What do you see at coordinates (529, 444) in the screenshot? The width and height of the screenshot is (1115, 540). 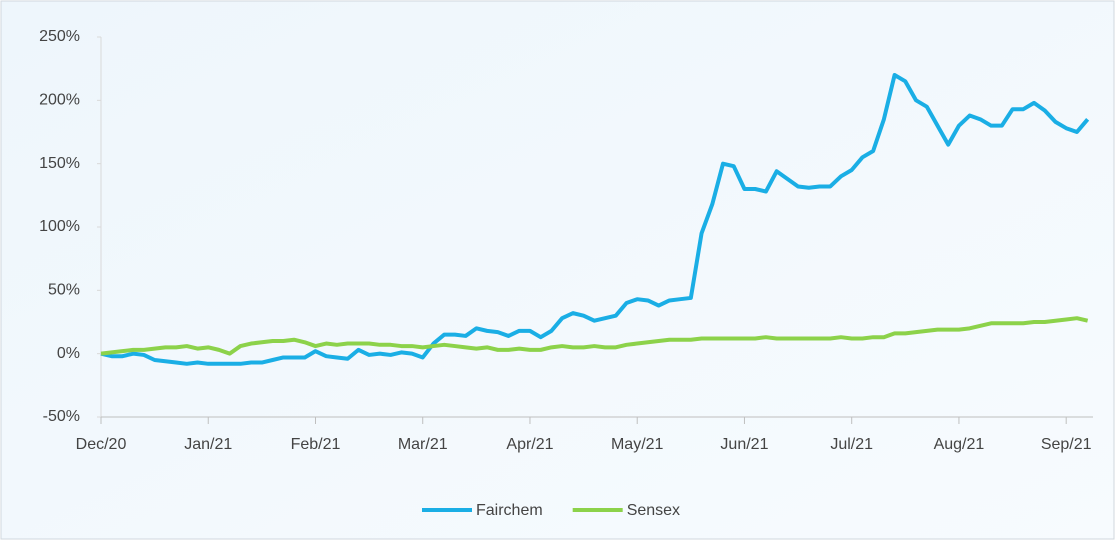 I see `x-tick-label: Apr/21` at bounding box center [529, 444].